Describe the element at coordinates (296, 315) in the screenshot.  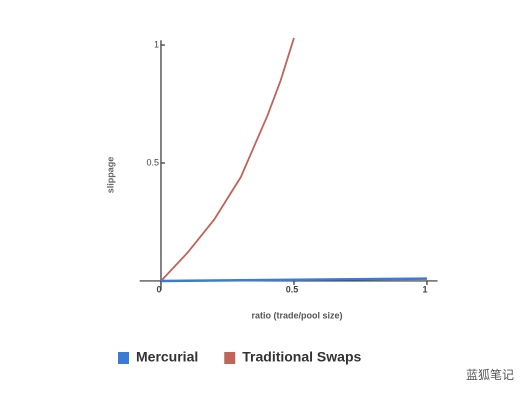
I see `x-axis-label: ratio (trade/pool size)` at that location.